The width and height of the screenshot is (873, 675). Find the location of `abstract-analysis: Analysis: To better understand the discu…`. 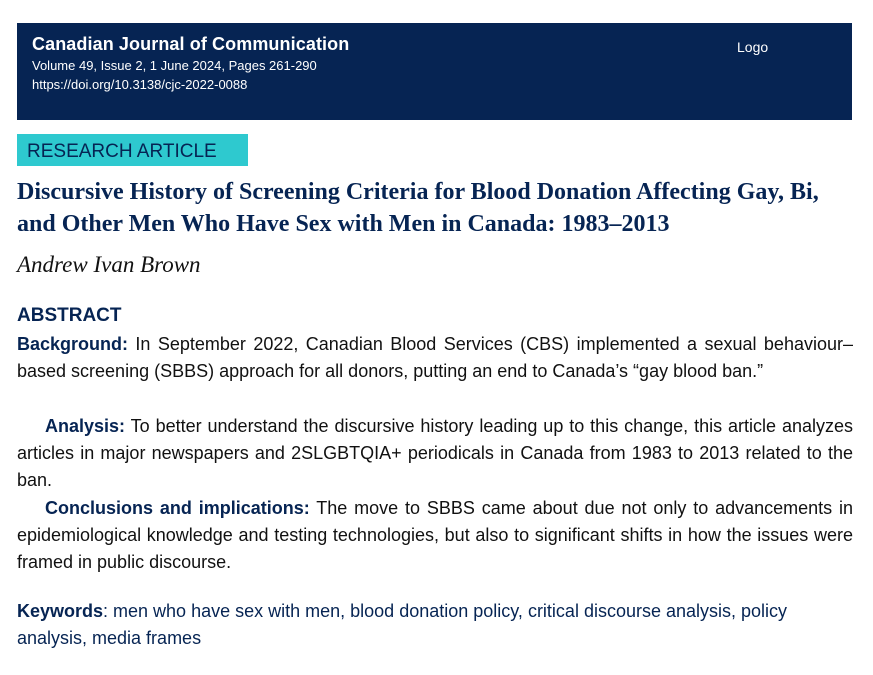

abstract-analysis: Analysis: To better understand the discu… is located at coordinates (435, 453).